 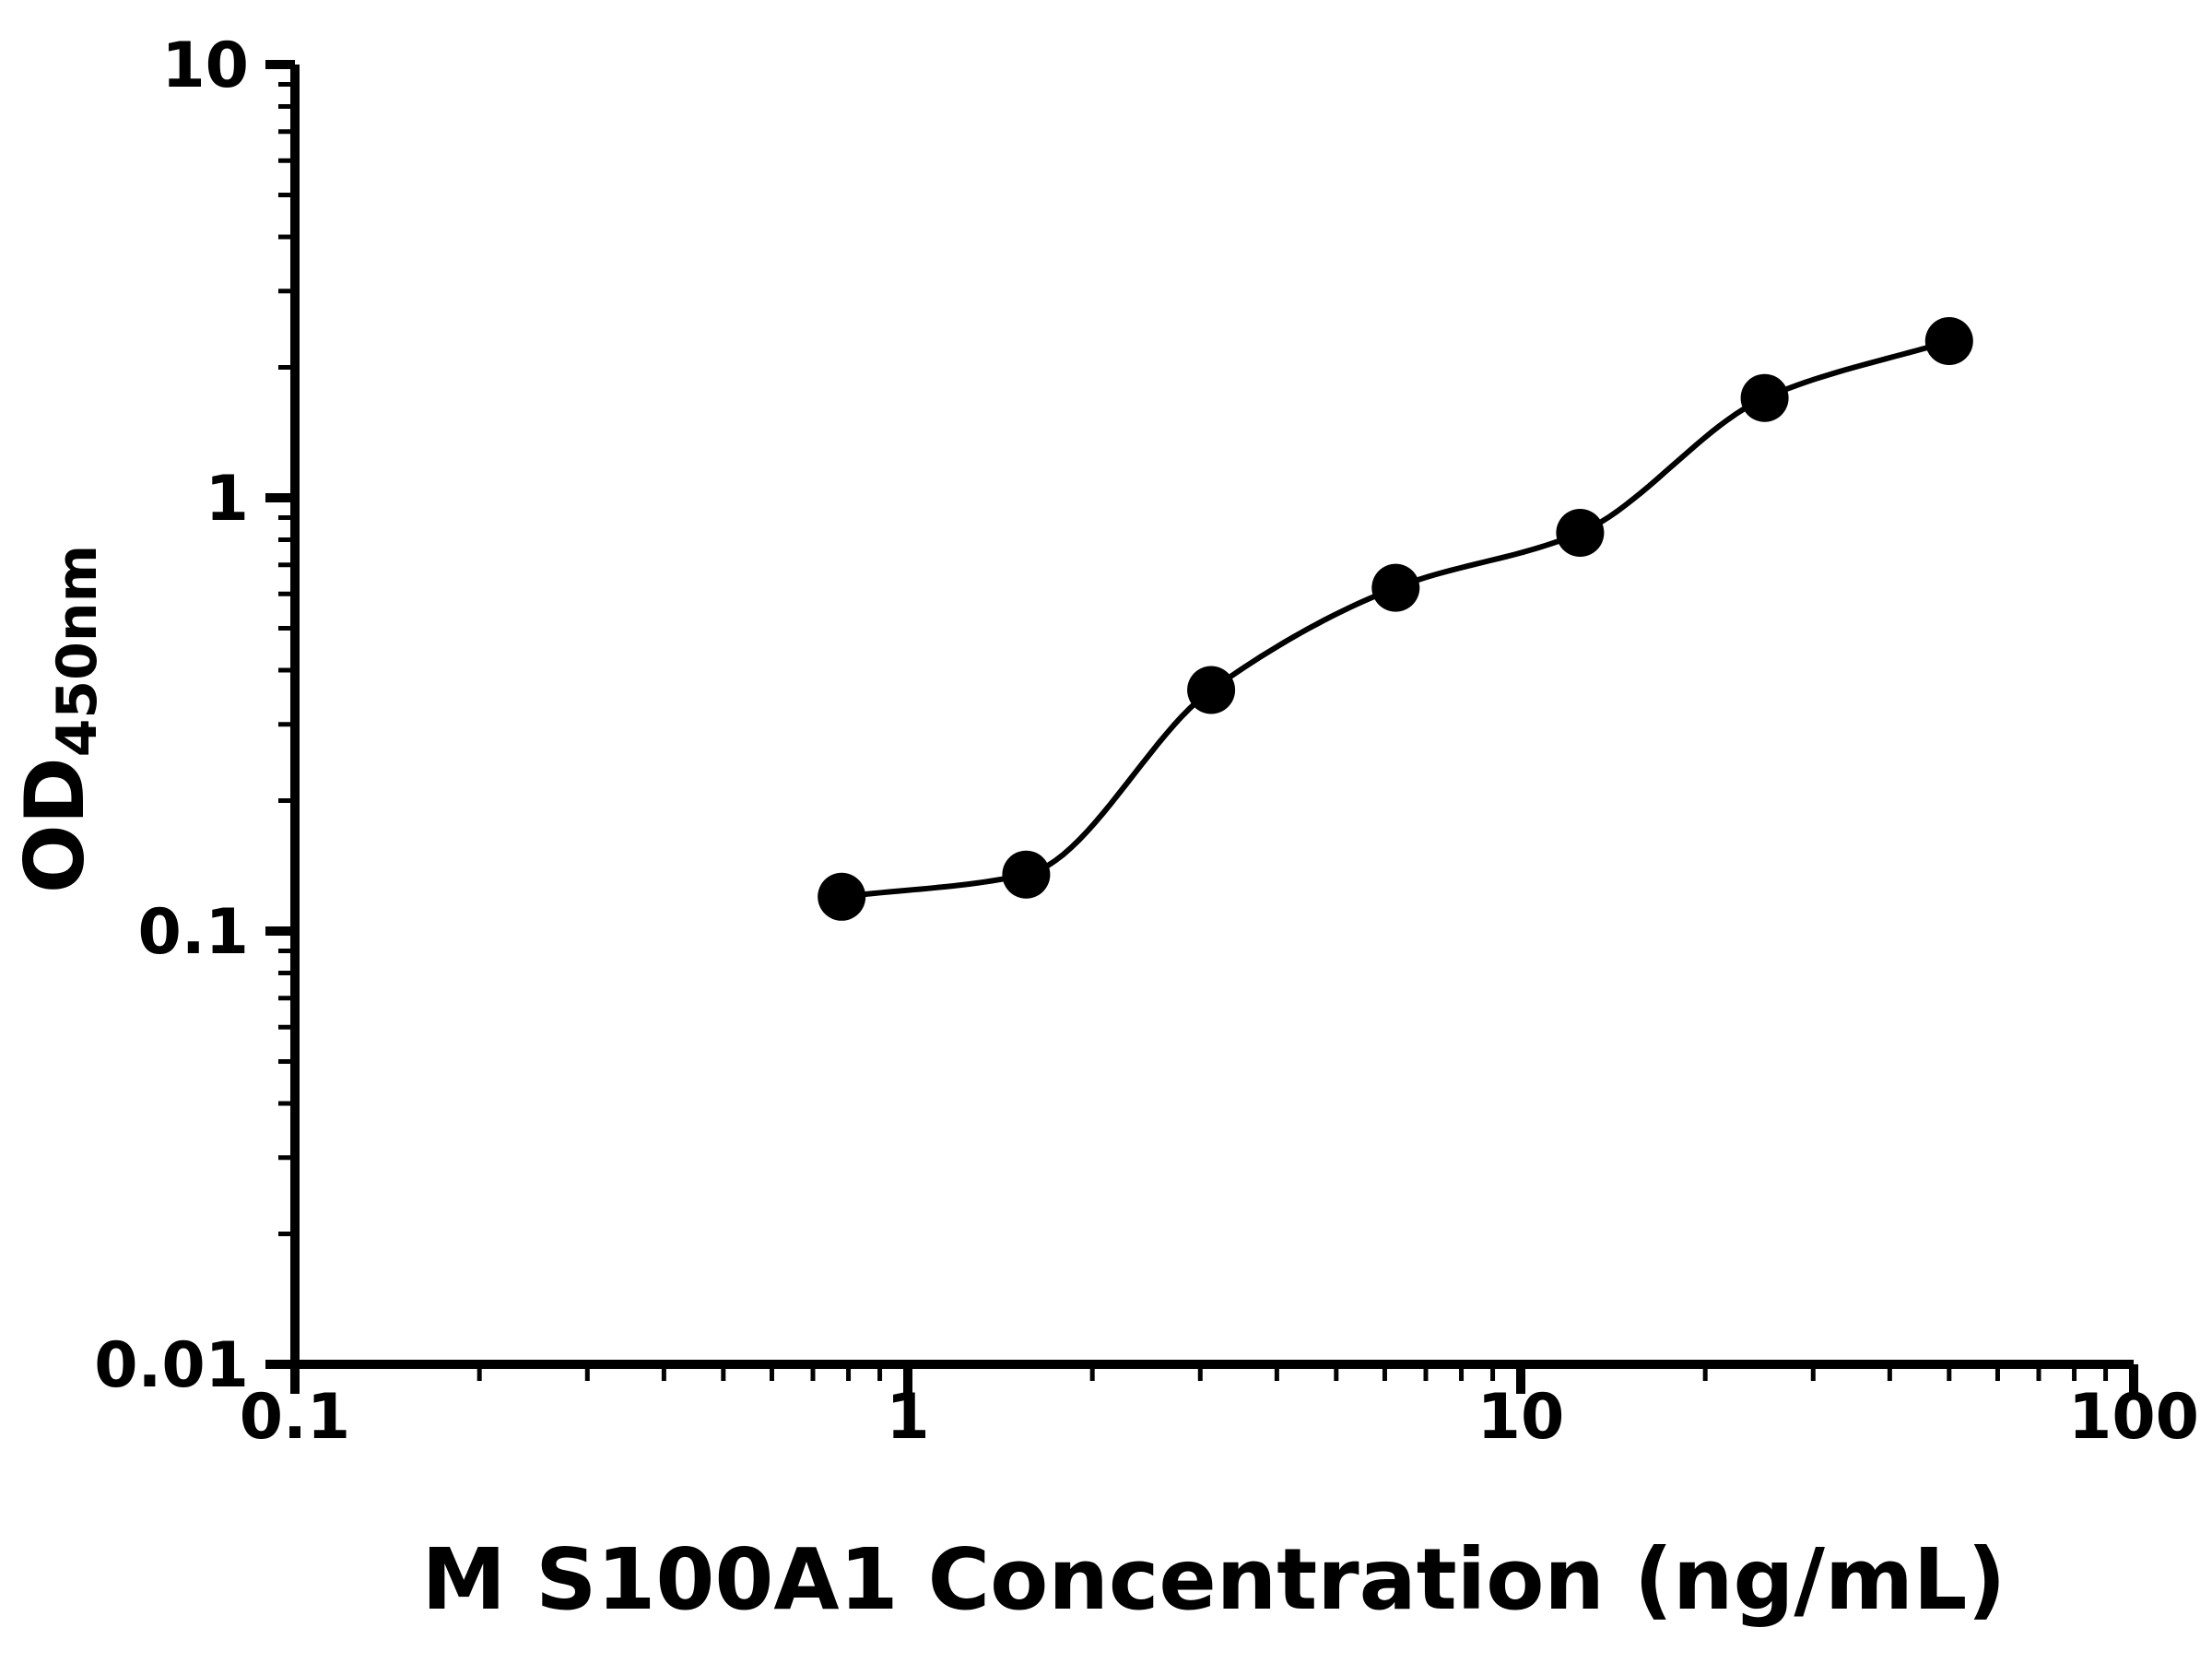 I want to click on y-tick-label: 0.01, so click(x=171, y=1365).